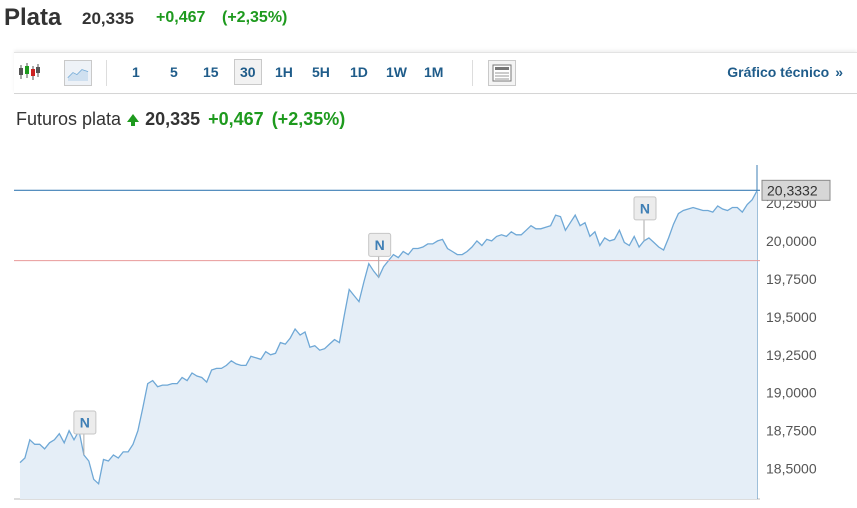  What do you see at coordinates (133, 120) in the screenshot?
I see `arrow-up-icon` at bounding box center [133, 120].